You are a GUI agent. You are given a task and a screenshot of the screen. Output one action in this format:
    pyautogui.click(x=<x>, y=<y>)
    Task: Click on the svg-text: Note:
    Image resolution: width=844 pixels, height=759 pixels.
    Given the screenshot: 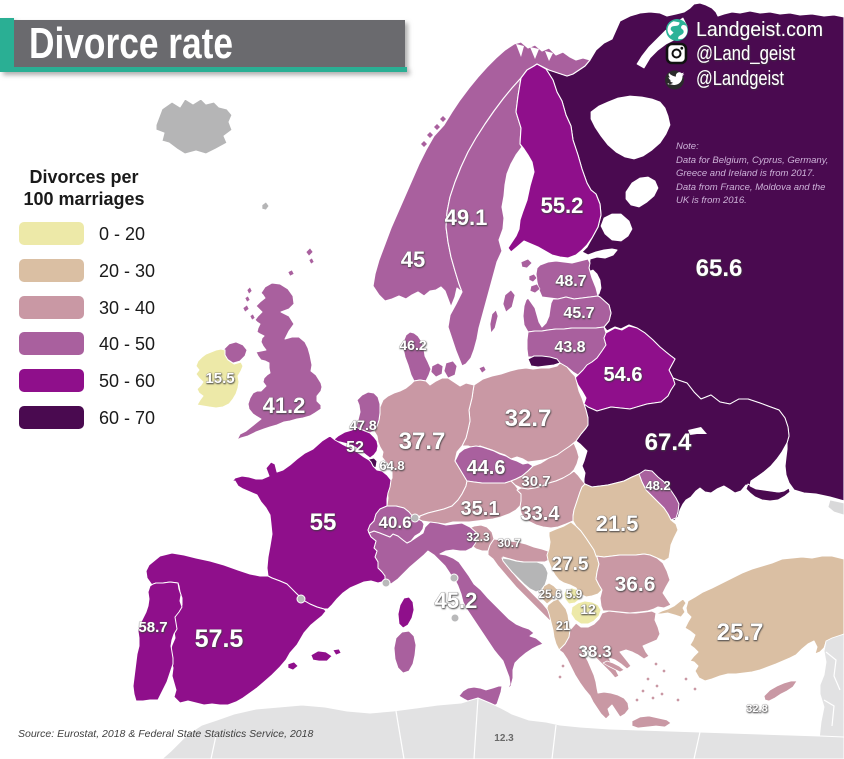 What is the action you would take?
    pyautogui.click(x=687, y=146)
    